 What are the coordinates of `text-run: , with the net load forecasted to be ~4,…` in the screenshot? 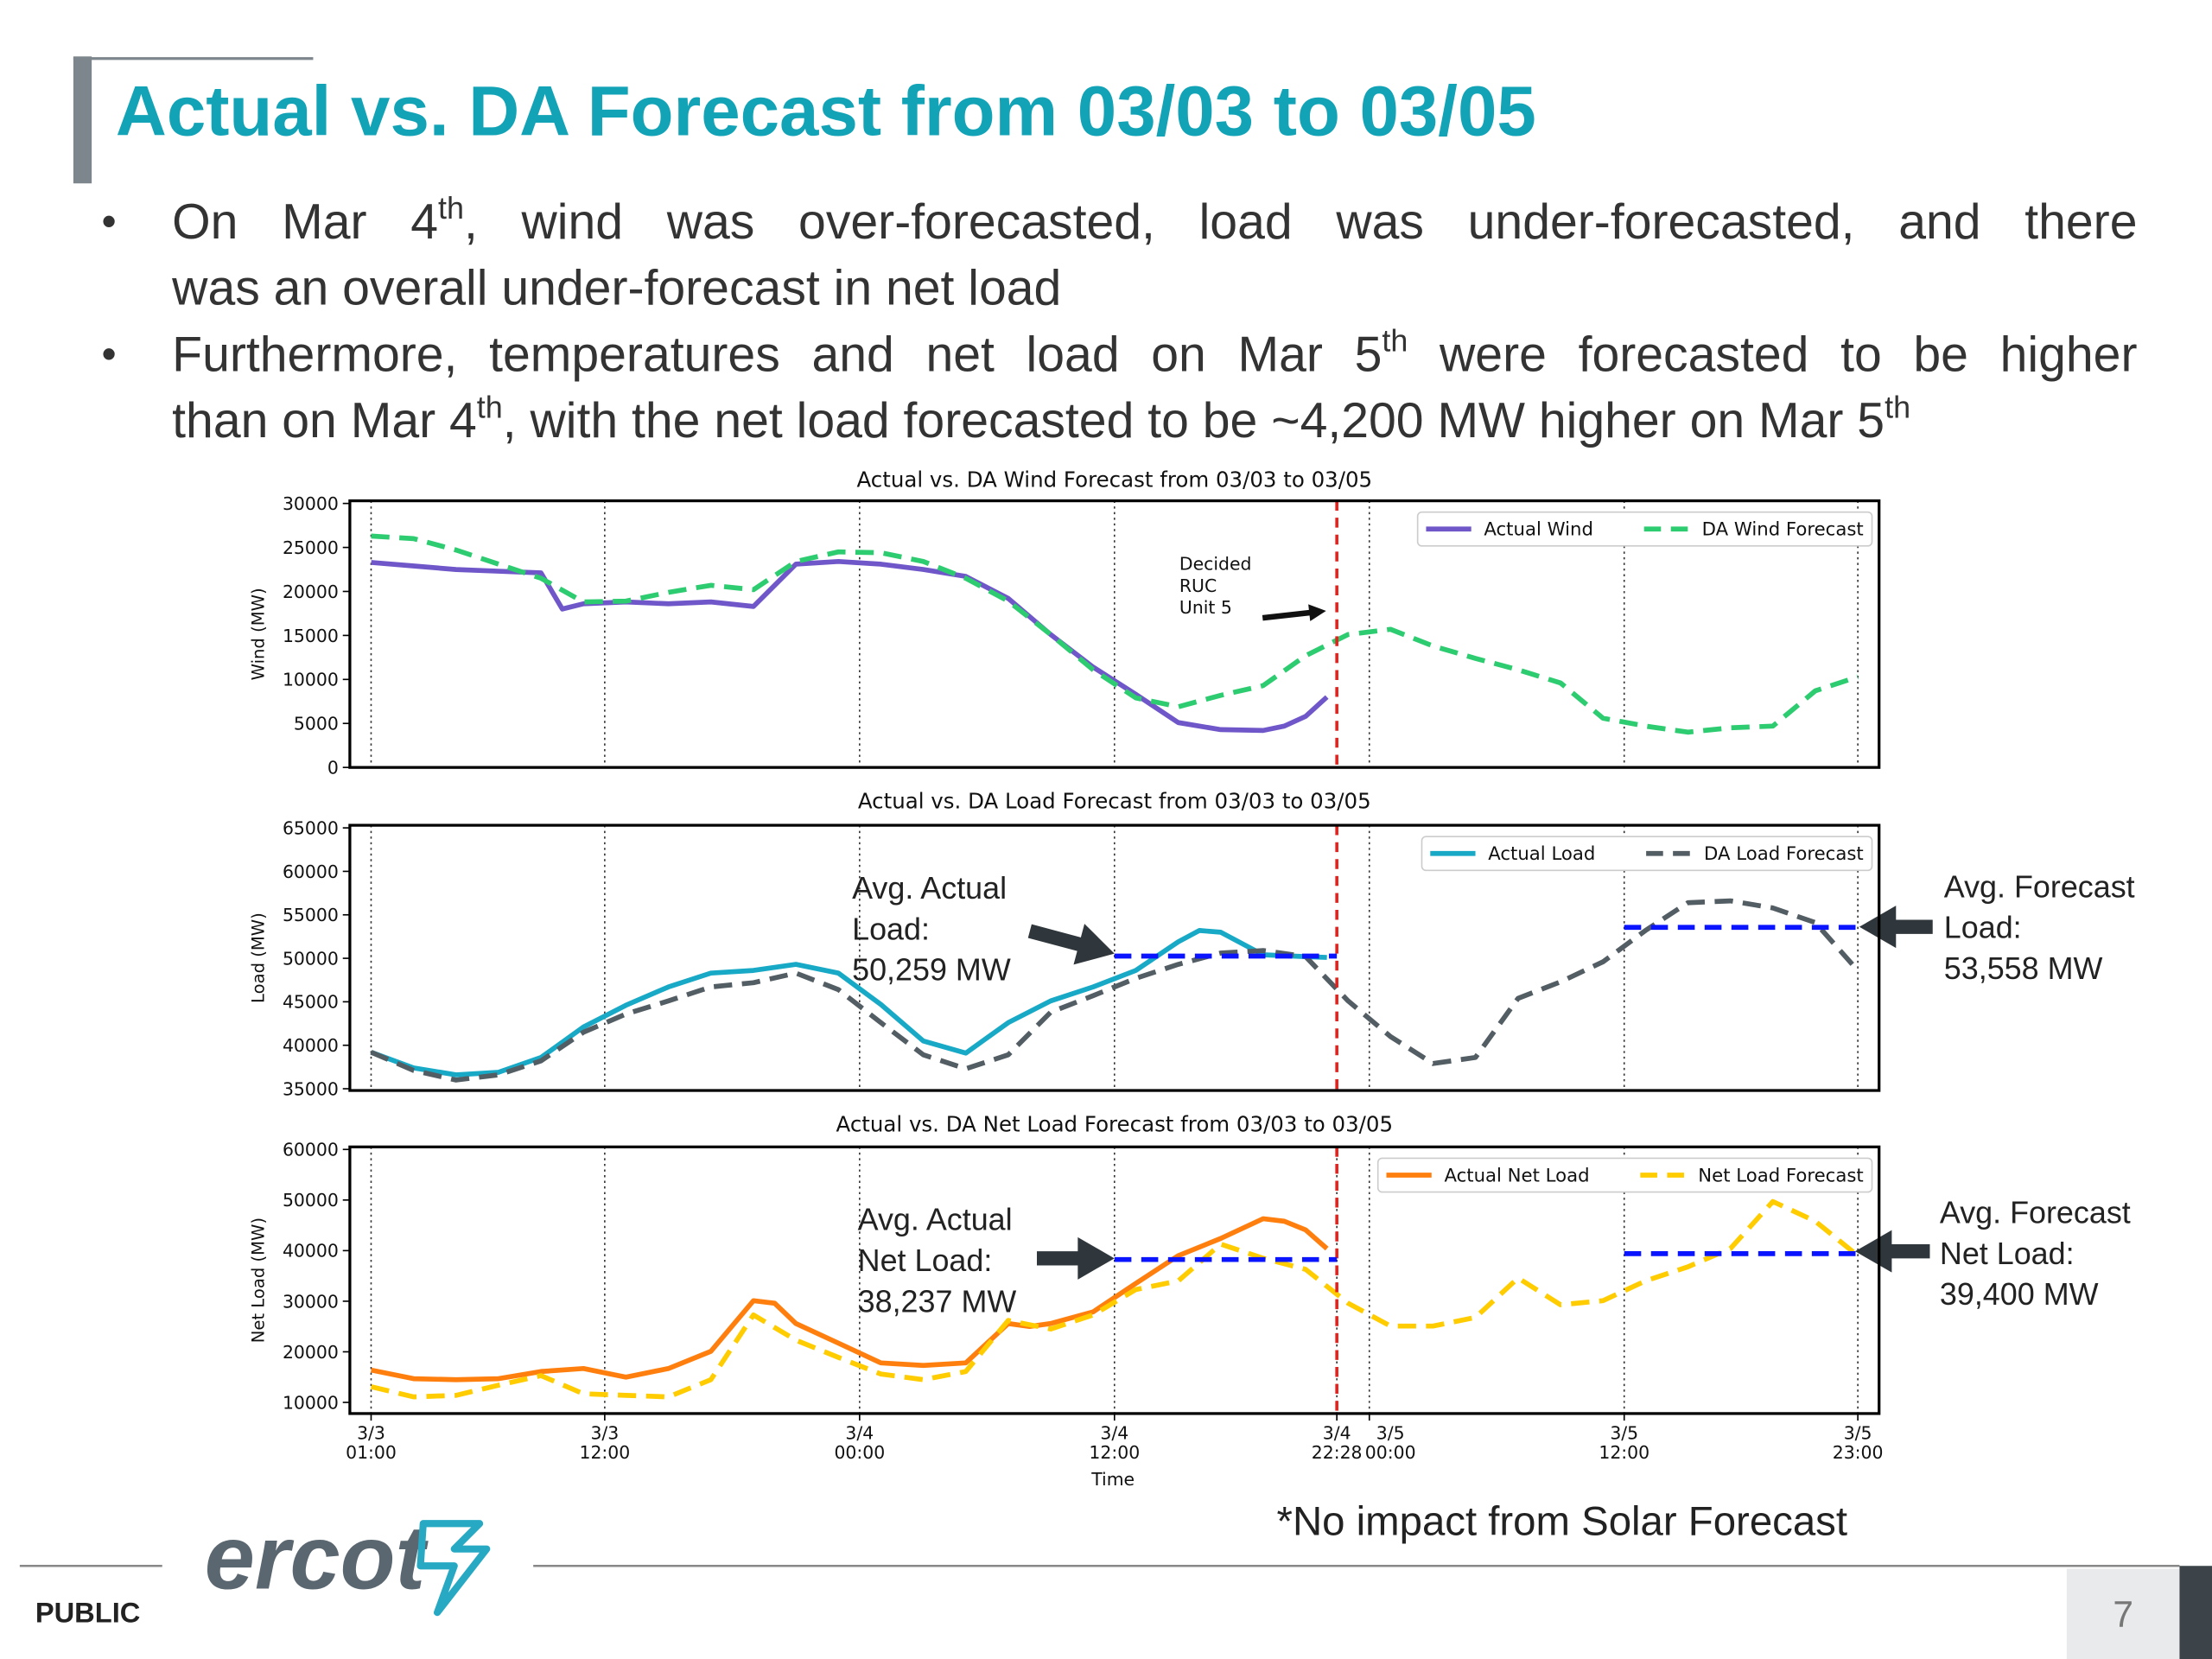 It's located at (1193, 421).